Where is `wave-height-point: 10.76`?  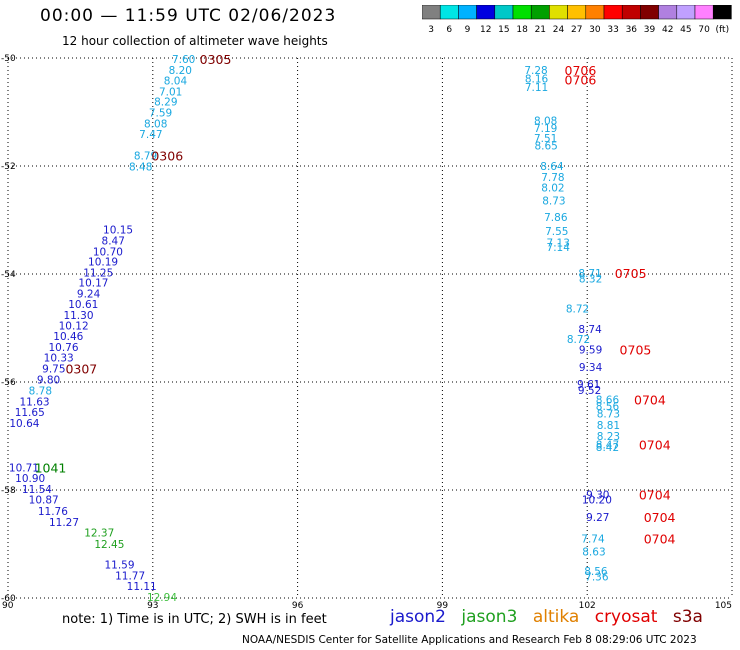 wave-height-point: 10.76 is located at coordinates (63, 348).